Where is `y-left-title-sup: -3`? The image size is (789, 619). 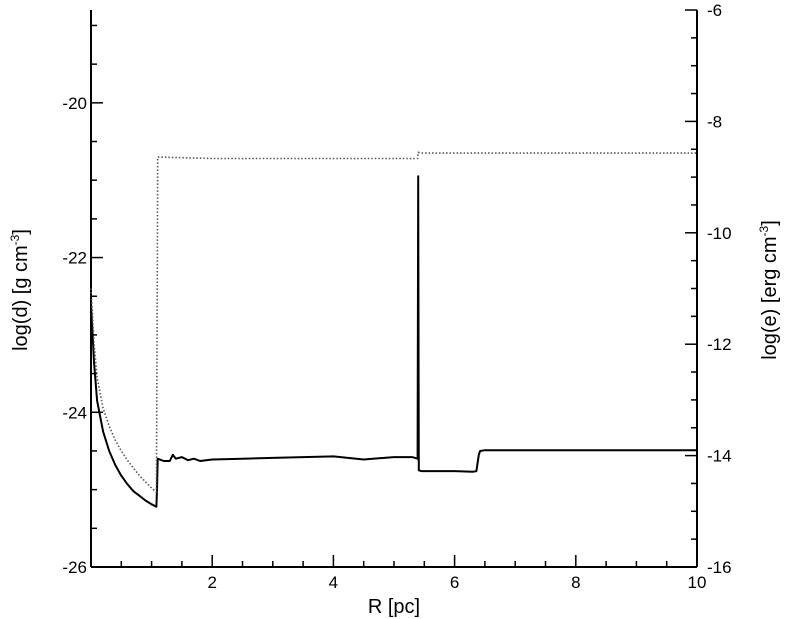
y-left-title-sup: -3 is located at coordinates (15, 239).